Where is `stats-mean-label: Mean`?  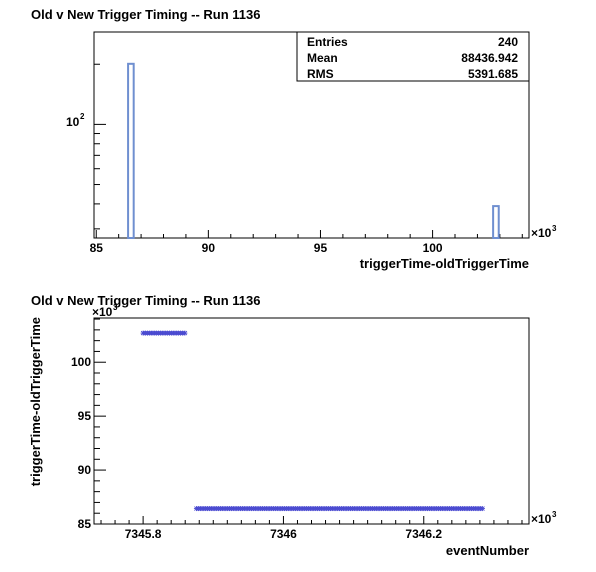
stats-mean-label: Mean is located at coordinates (322, 58).